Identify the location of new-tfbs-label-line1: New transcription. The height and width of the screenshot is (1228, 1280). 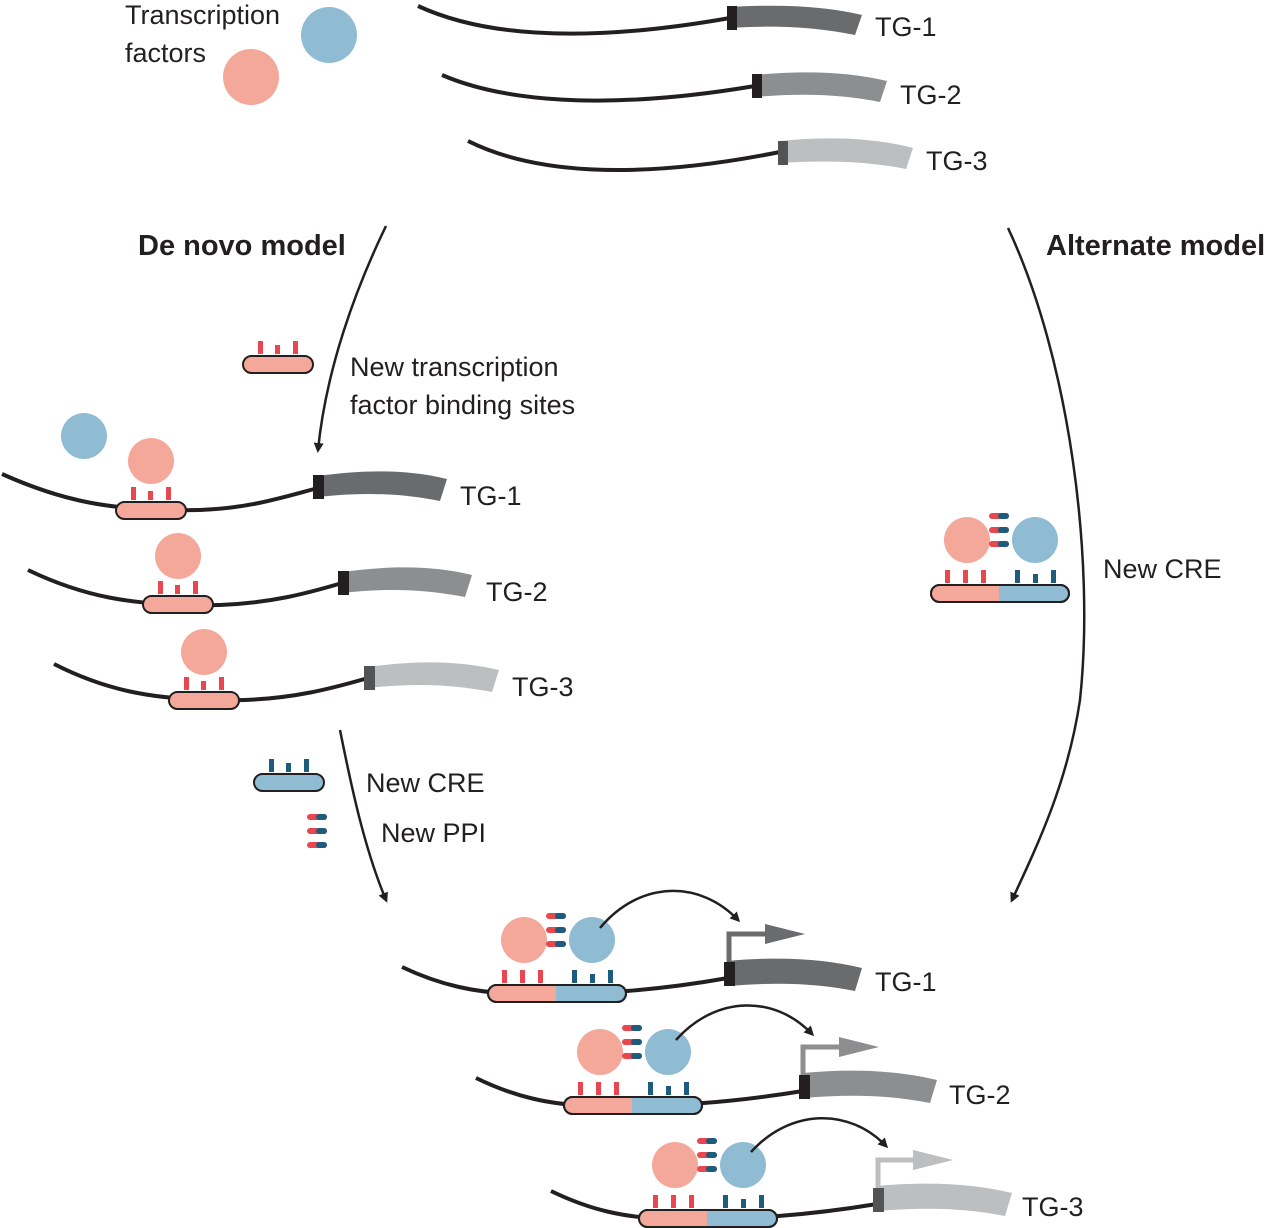
(454, 367).